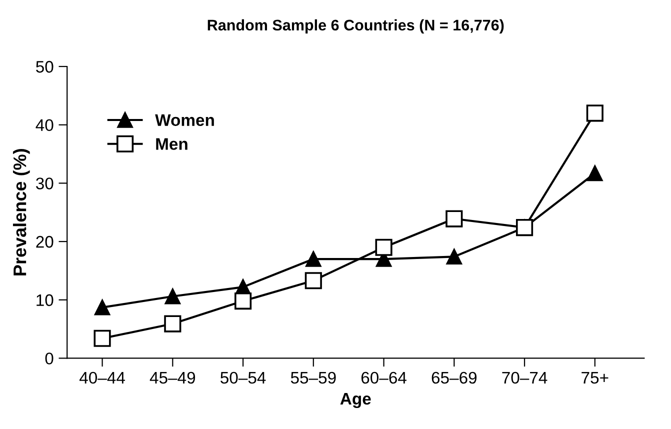 This screenshot has width=671, height=429. I want to click on y-tick-label: 30, so click(45, 184).